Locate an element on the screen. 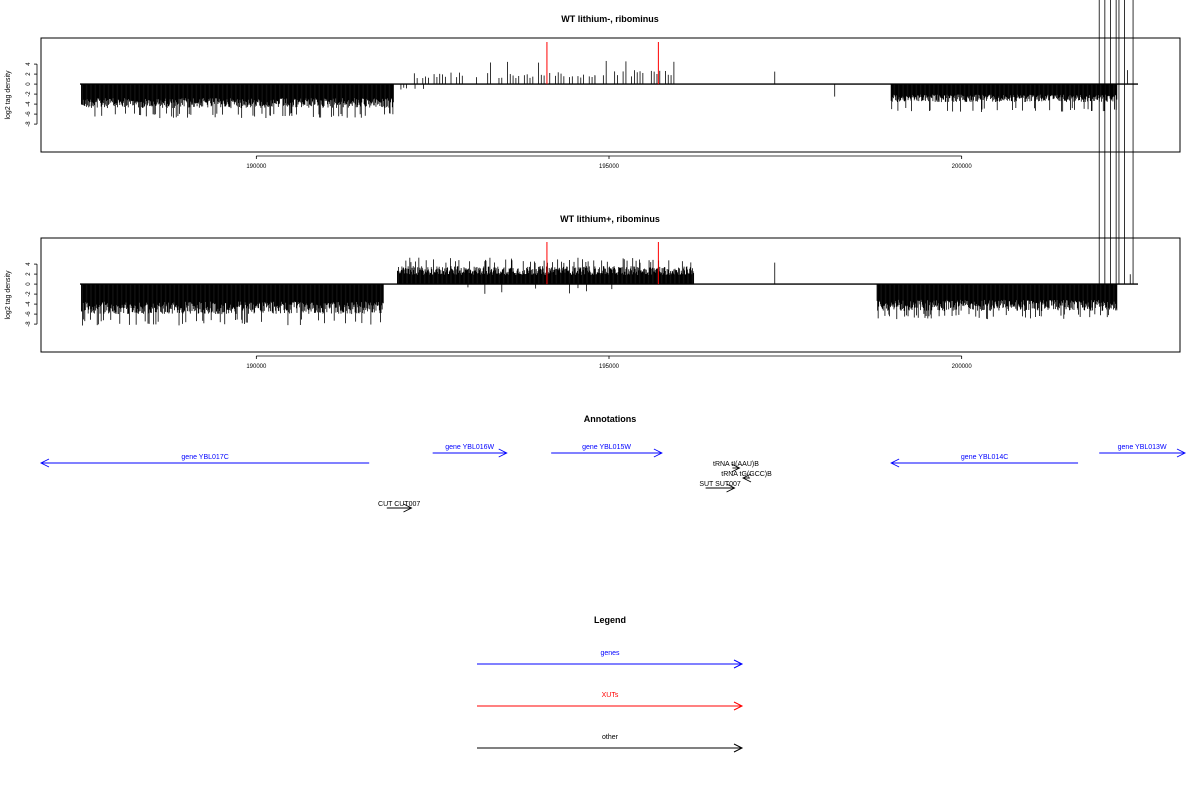  annotation-feature: CUT CUT007 is located at coordinates (399, 507).